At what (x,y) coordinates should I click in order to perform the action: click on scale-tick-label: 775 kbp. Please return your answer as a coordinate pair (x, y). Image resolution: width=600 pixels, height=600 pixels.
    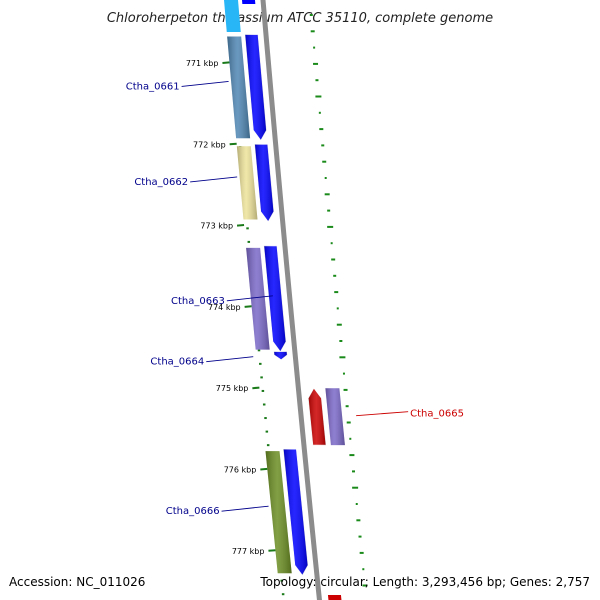
    Looking at the image, I should click on (232, 388).